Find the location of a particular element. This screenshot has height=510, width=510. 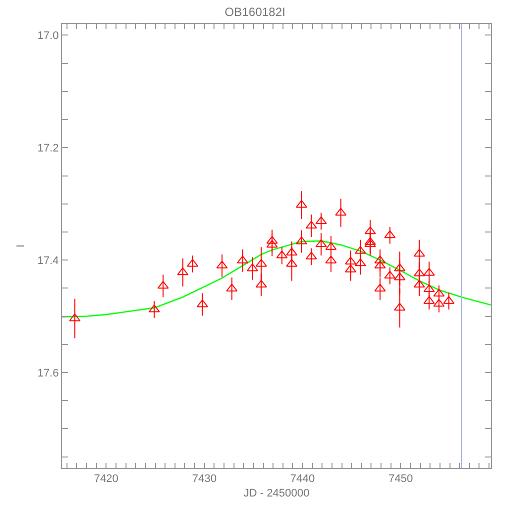

x-axis-title: JD - 2450000 is located at coordinates (276, 493).